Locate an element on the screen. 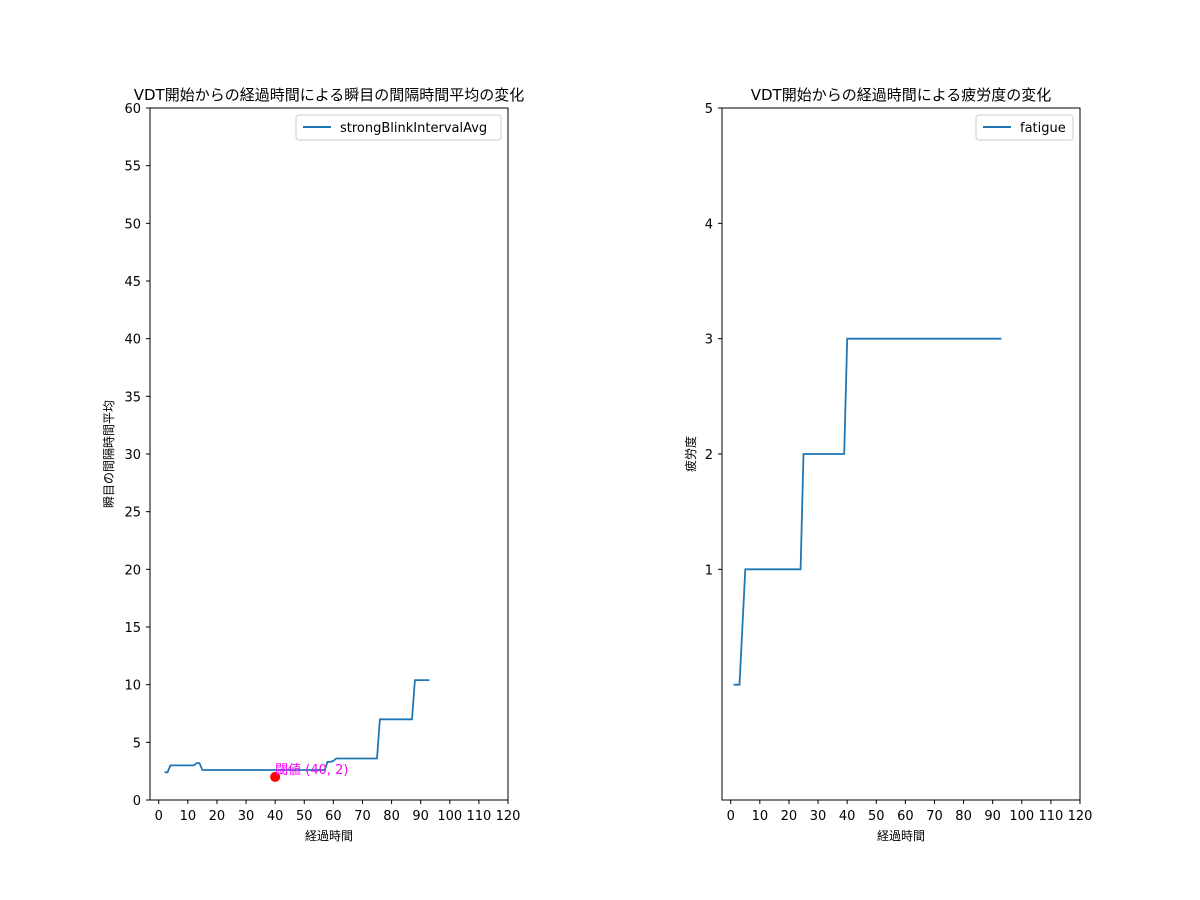  y-tick-label: 10 is located at coordinates (132, 686).